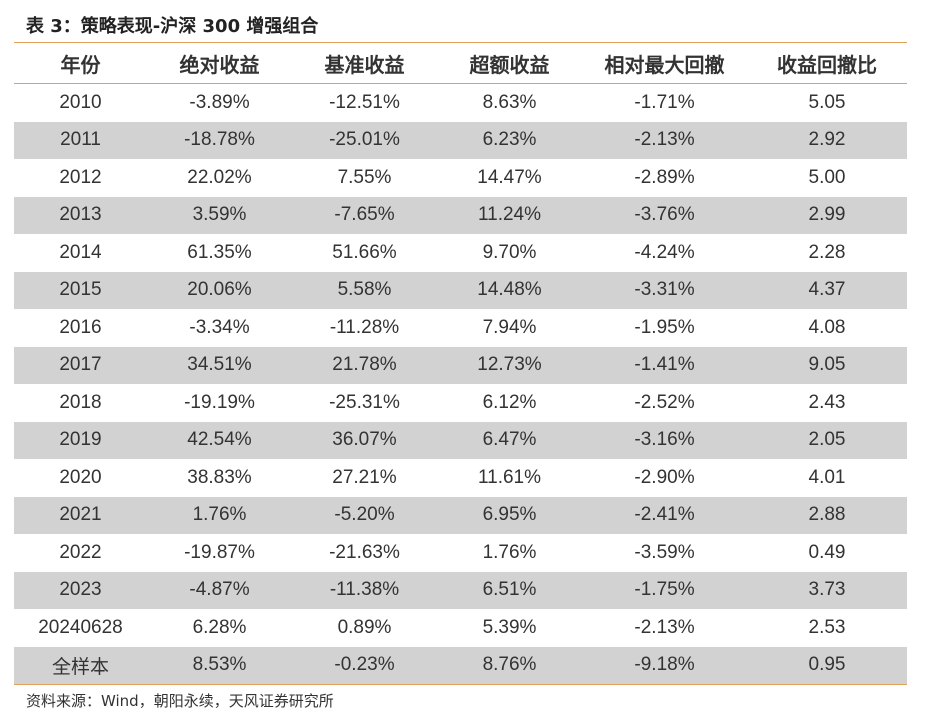 This screenshot has width=930, height=715. Describe the element at coordinates (80, 327) in the screenshot. I see `cell-year: 2016` at that location.